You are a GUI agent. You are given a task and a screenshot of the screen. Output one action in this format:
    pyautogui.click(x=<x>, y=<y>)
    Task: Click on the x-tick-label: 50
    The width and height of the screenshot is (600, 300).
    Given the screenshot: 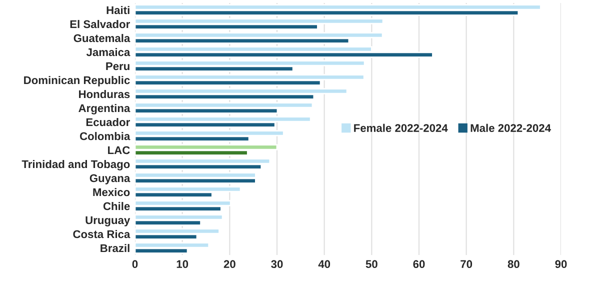 What is the action you would take?
    pyautogui.click(x=372, y=264)
    